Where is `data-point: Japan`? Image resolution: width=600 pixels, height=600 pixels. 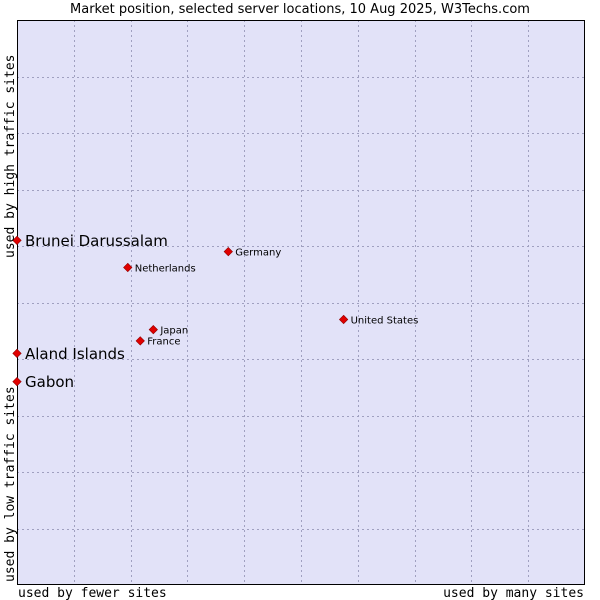
data-point: Japan is located at coordinates (168, 330).